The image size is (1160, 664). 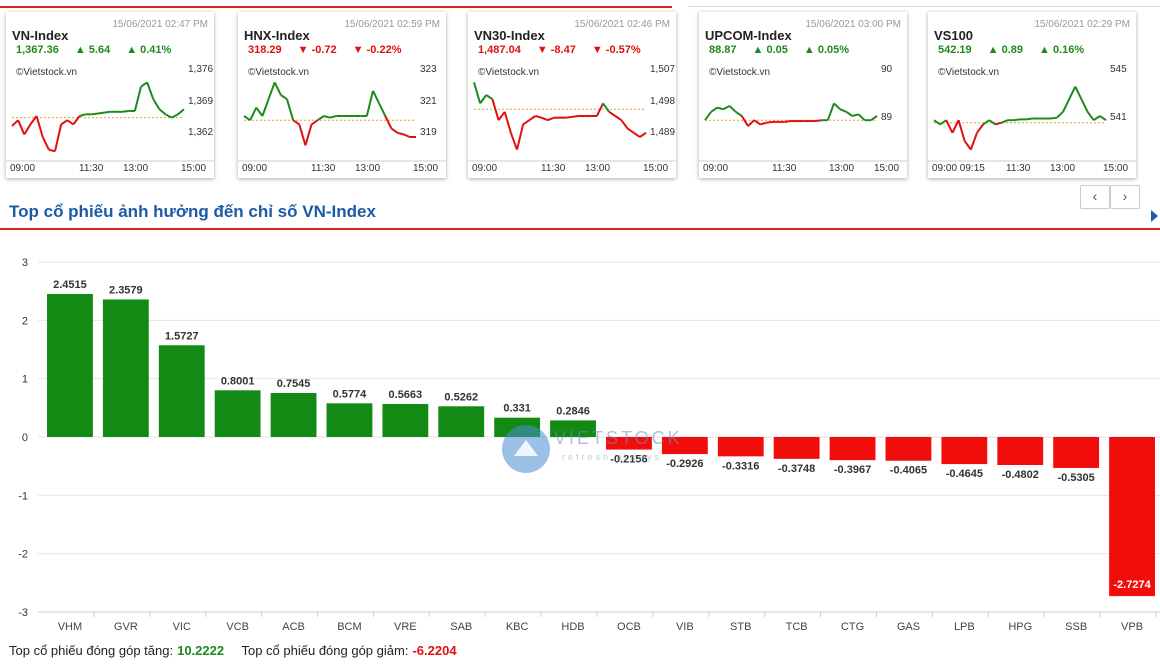 I want to click on xtick-label: LPB, so click(x=964, y=627).